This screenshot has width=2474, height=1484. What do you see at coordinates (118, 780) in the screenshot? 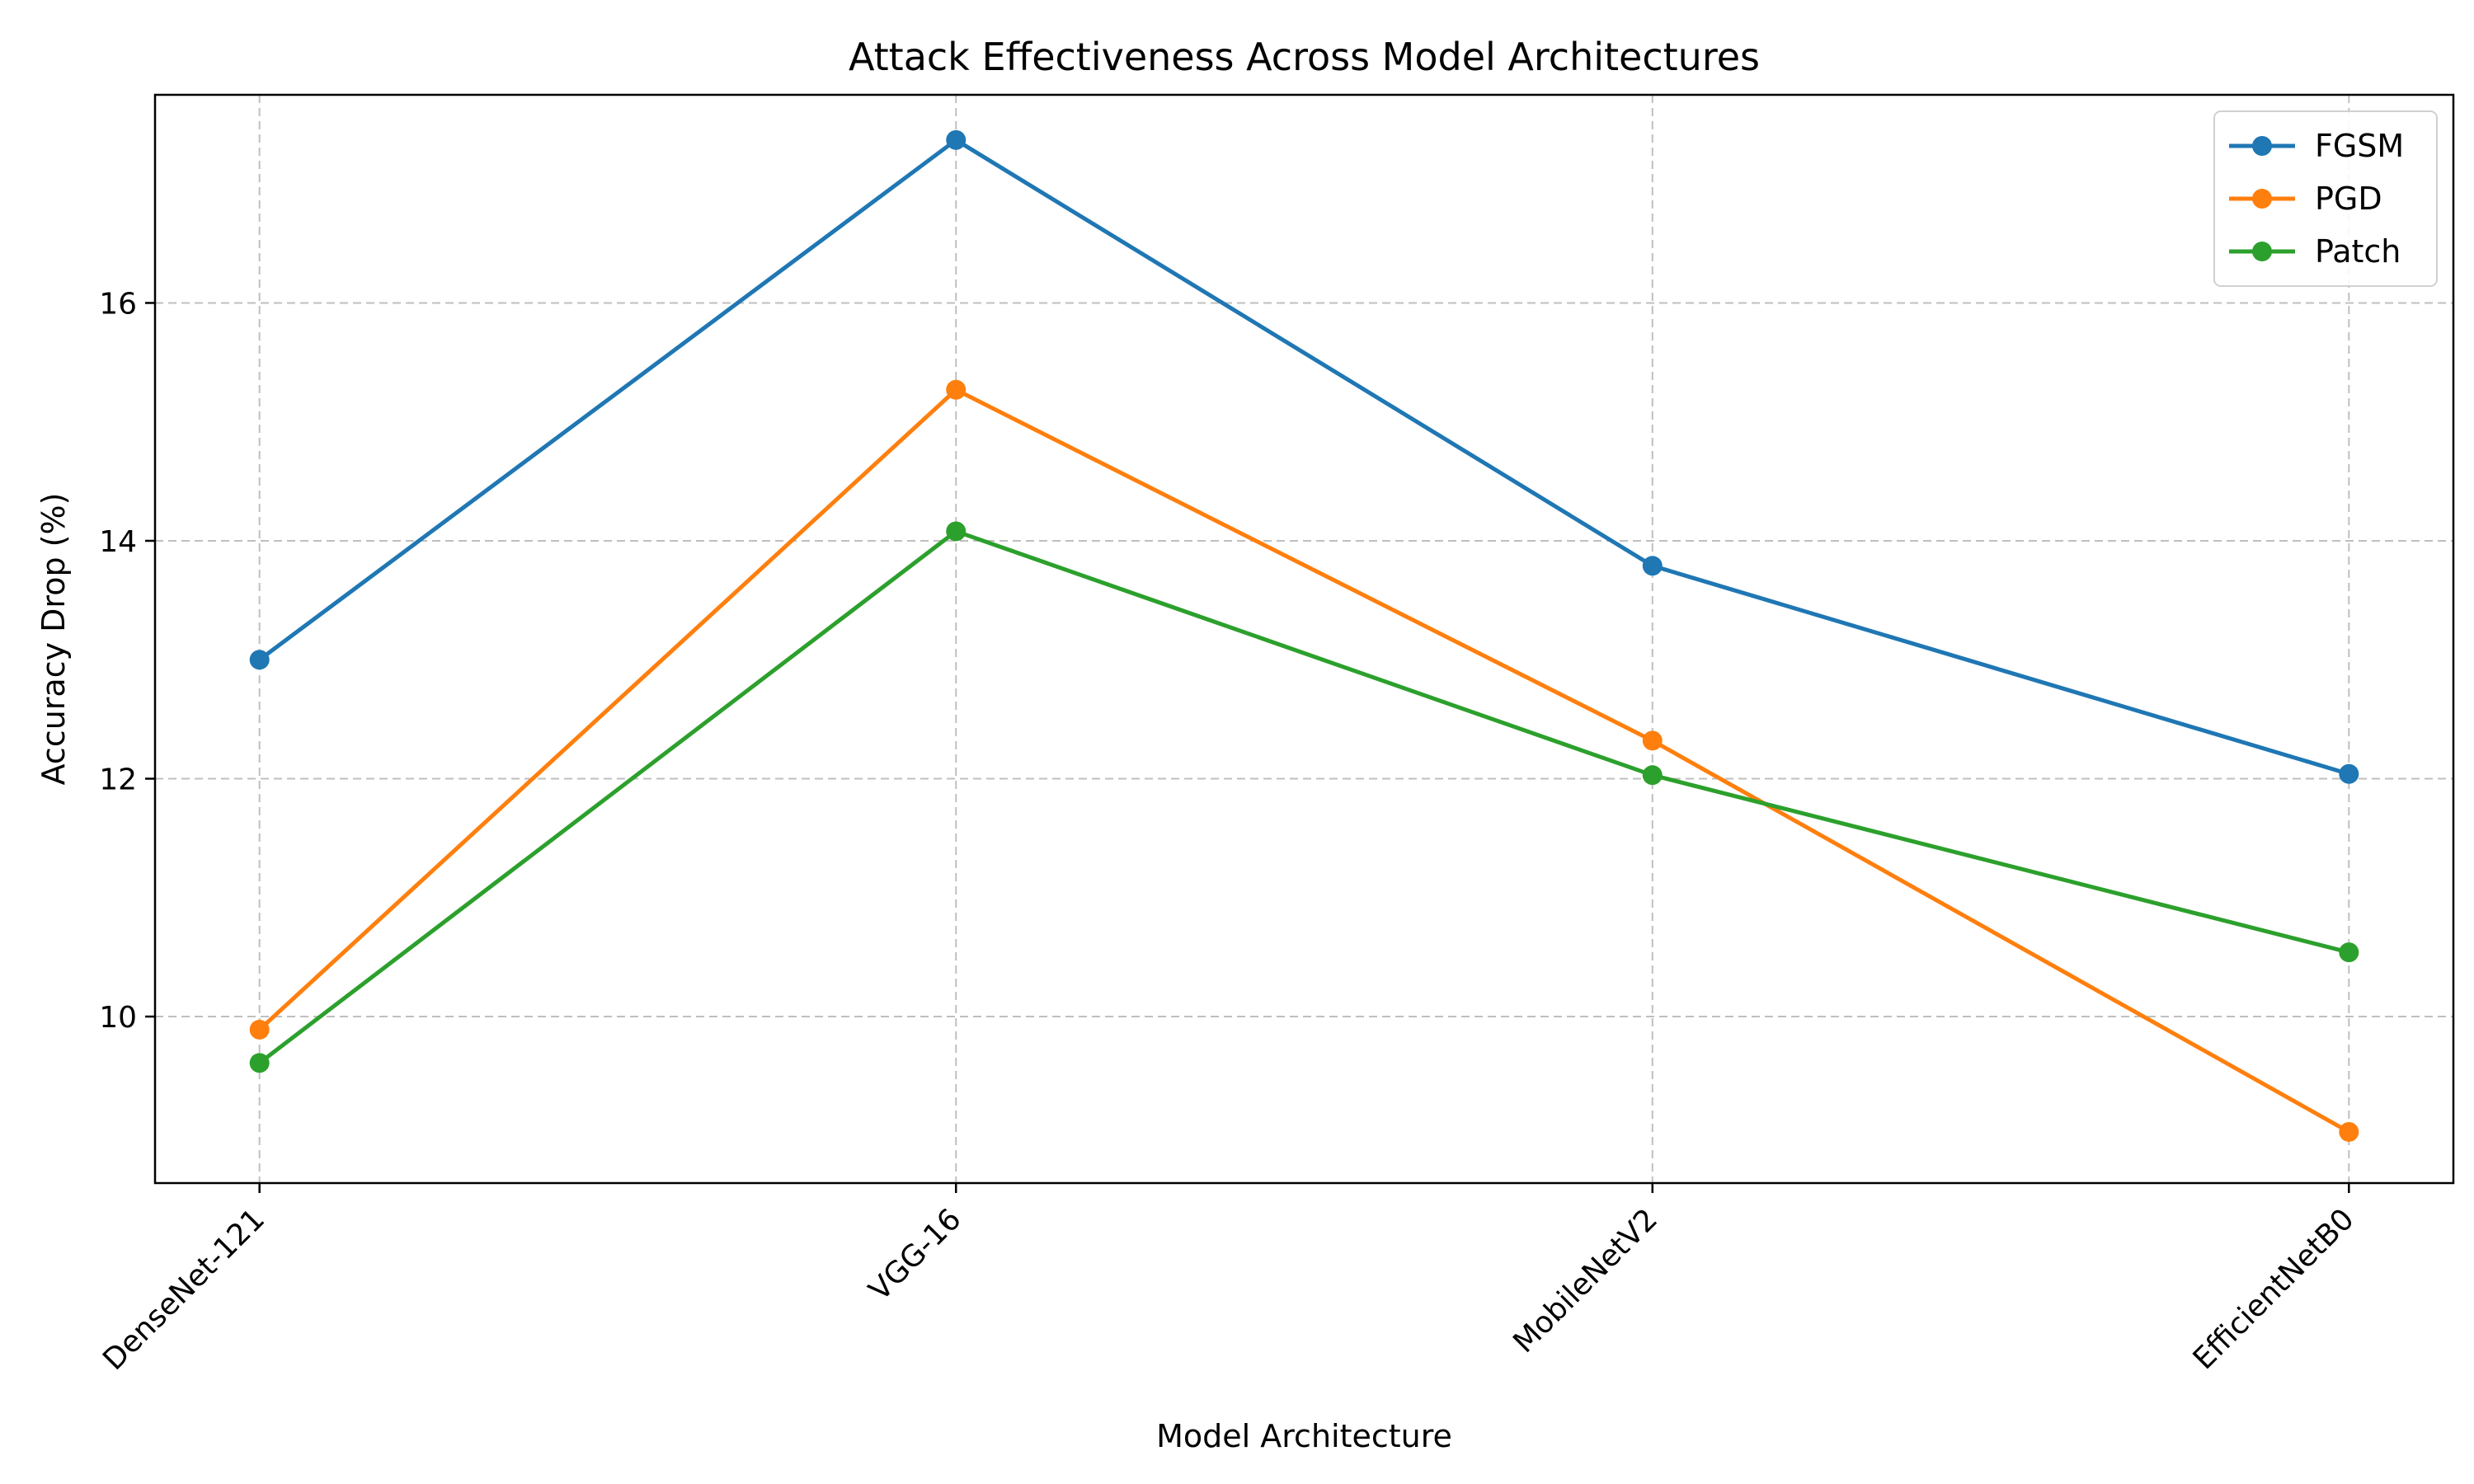
I see `y-tick-label: 12` at bounding box center [118, 780].